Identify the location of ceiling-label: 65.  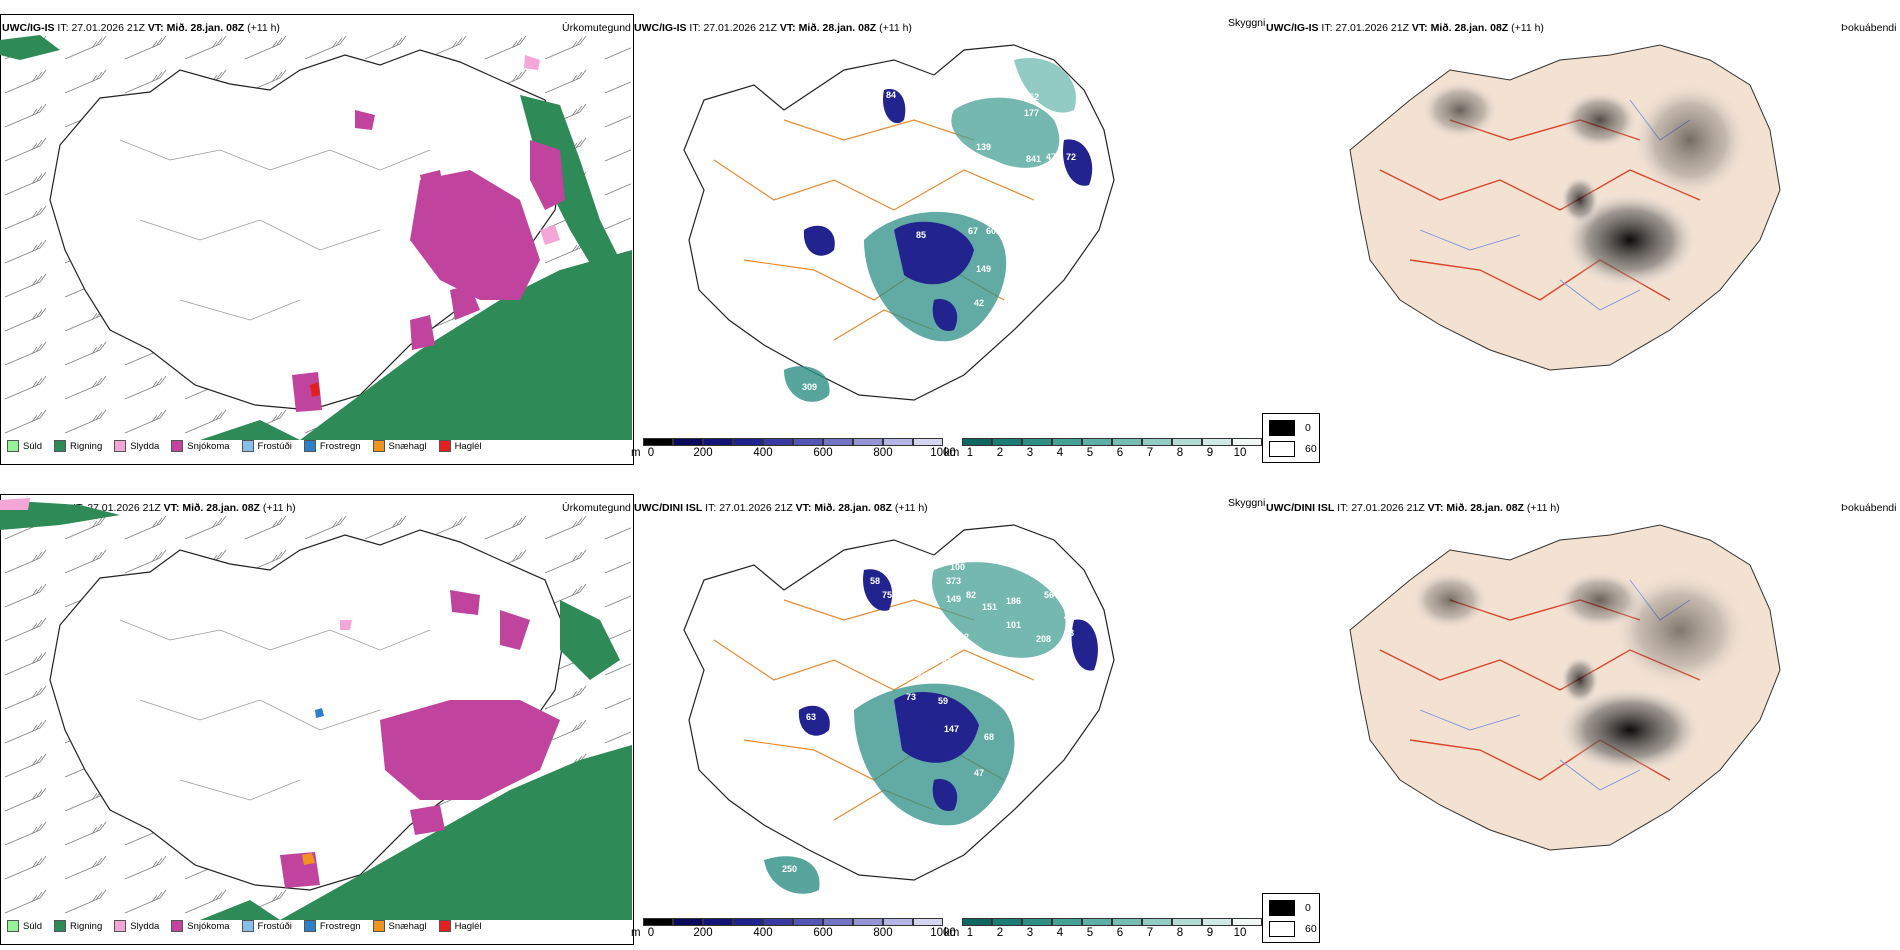
(1009, 703).